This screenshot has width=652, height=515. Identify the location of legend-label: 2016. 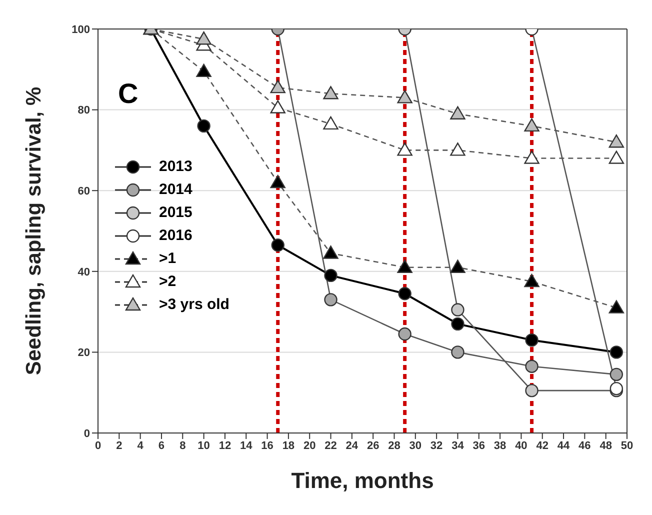
(175, 235).